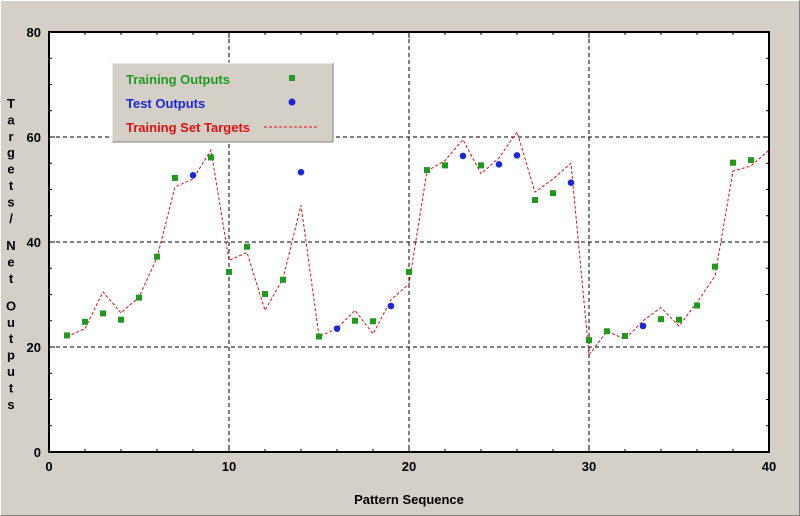  What do you see at coordinates (37, 452) in the screenshot?
I see `y-tick-label: 0` at bounding box center [37, 452].